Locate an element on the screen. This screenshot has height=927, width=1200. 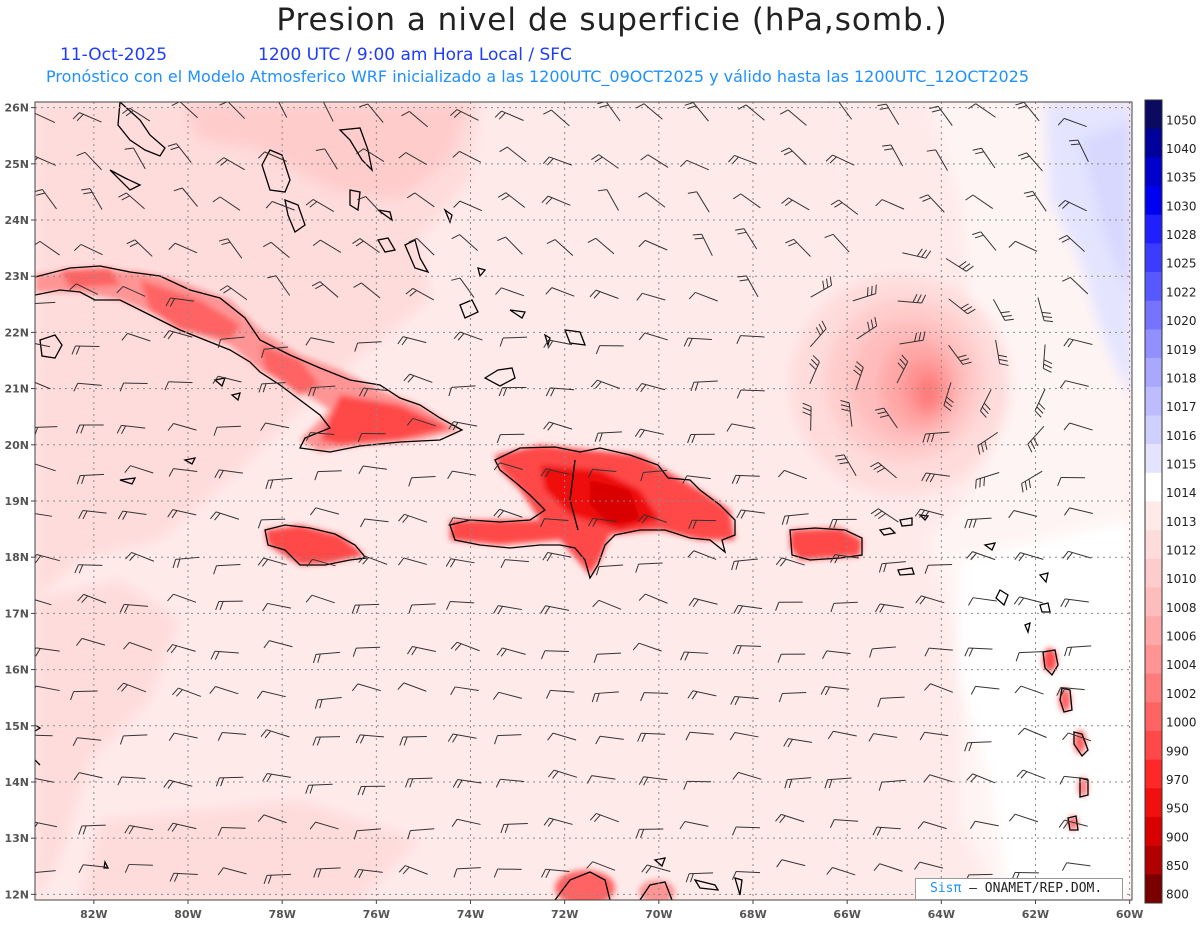
lon-label: 62W is located at coordinates (1035, 914).